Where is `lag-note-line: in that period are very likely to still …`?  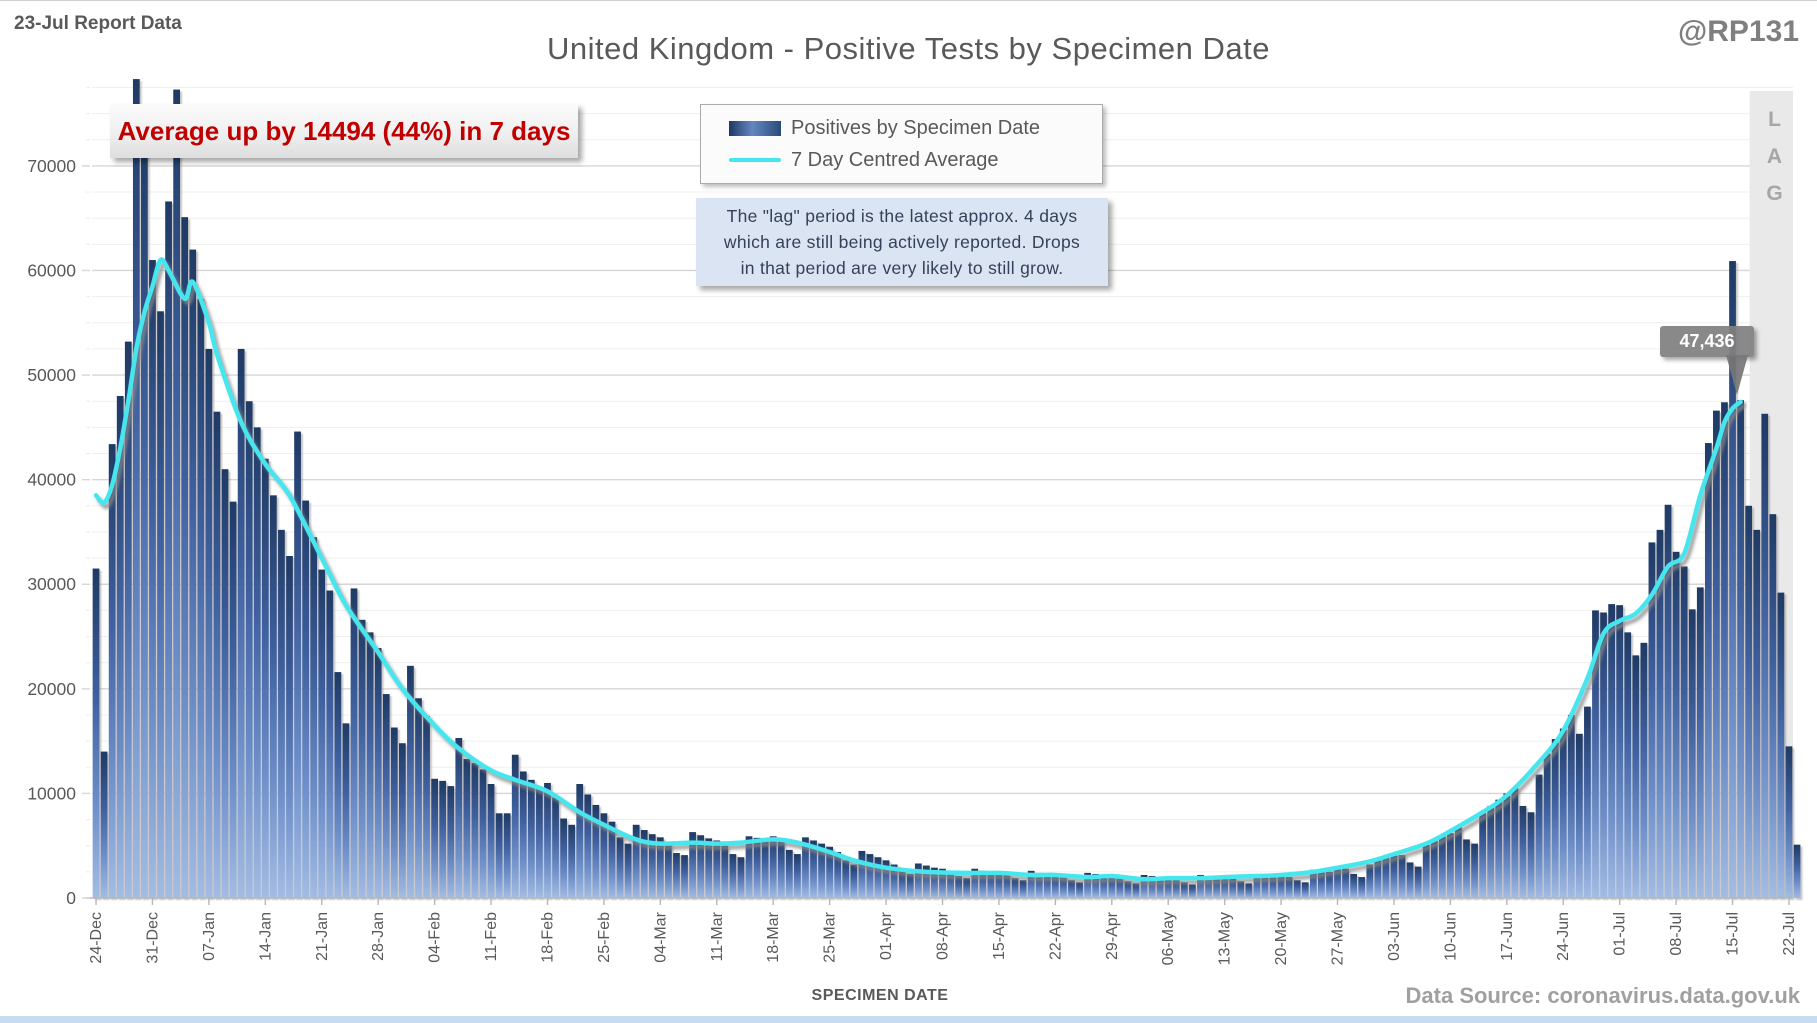 lag-note-line: in that period are very likely to still … is located at coordinates (902, 268).